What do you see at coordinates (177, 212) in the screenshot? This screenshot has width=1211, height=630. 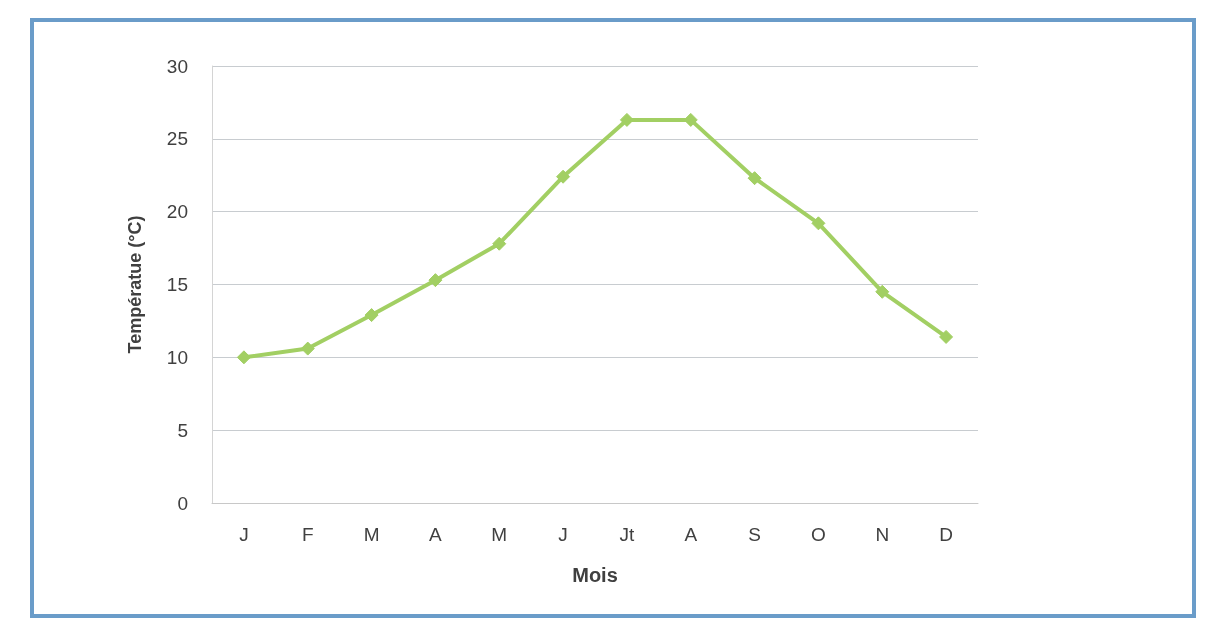 I see `y-tick-label: 20` at bounding box center [177, 212].